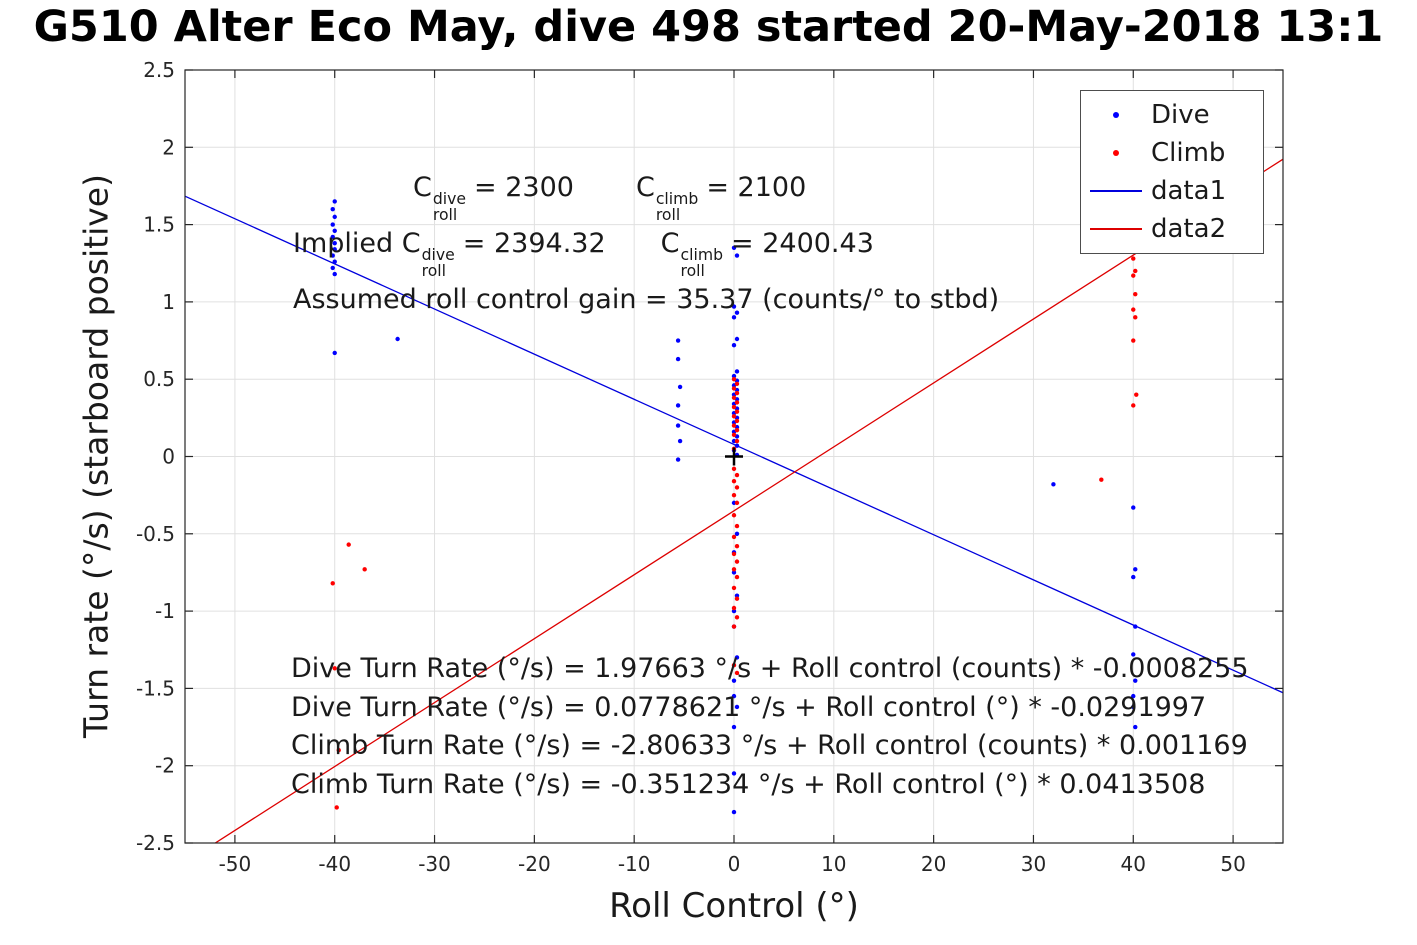 Image resolution: width=1417 pixels, height=945 pixels. I want to click on data1-line-sample-icon, so click(1116, 191).